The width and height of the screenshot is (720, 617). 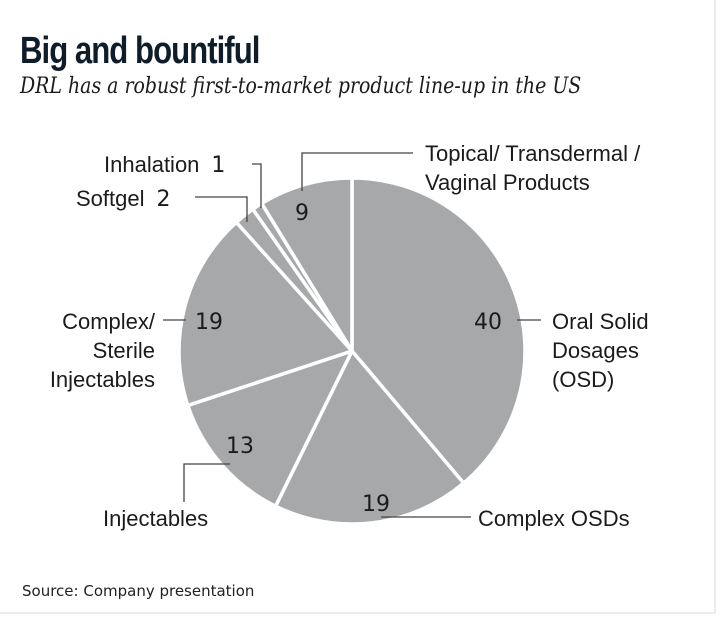 I want to click on pie-slice-topical, so click(x=306, y=264).